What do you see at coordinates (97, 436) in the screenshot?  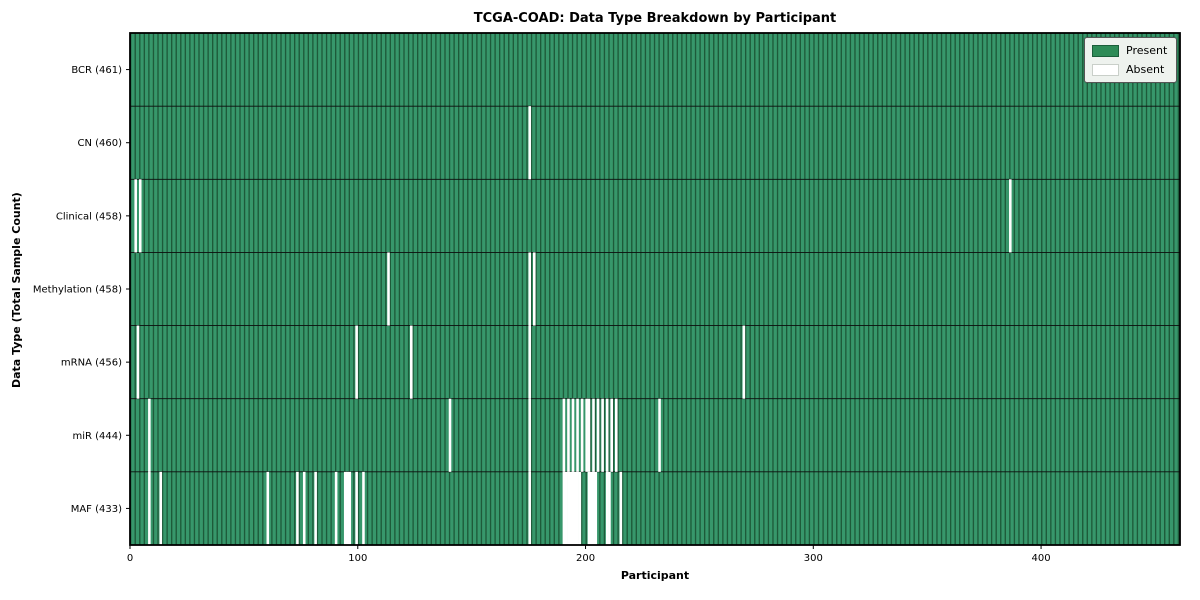 I see `y-tick-label: miR (444)` at bounding box center [97, 436].